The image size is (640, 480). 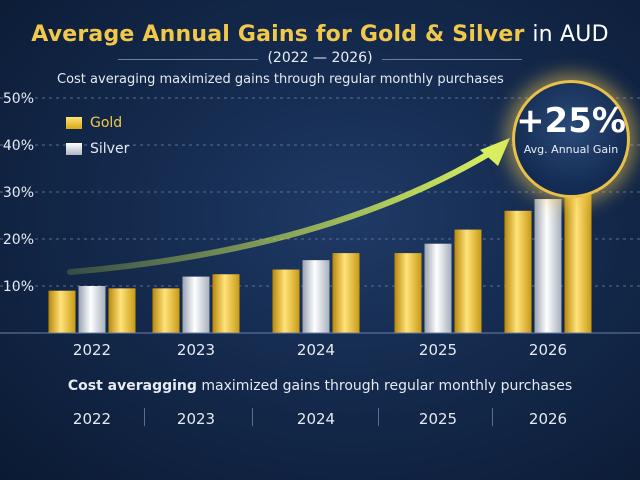 I want to click on avg-gain-badge: +25% Avg. Annual Gain, so click(x=571, y=139).